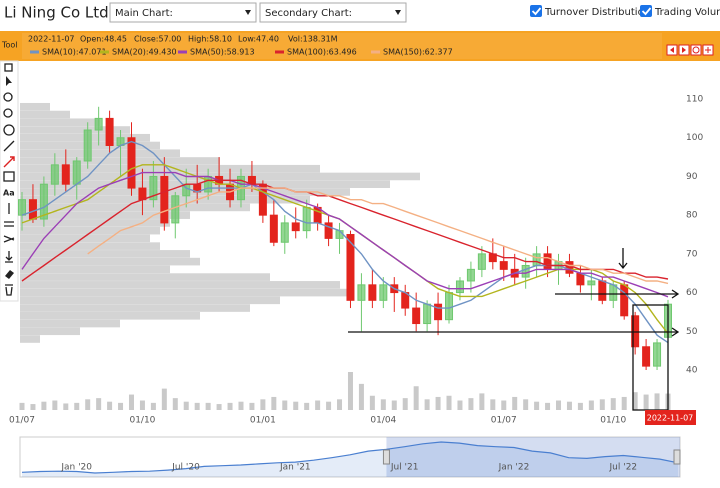 This screenshot has height=488, width=720. What do you see at coordinates (350, 457) in the screenshot?
I see `navigator` at bounding box center [350, 457].